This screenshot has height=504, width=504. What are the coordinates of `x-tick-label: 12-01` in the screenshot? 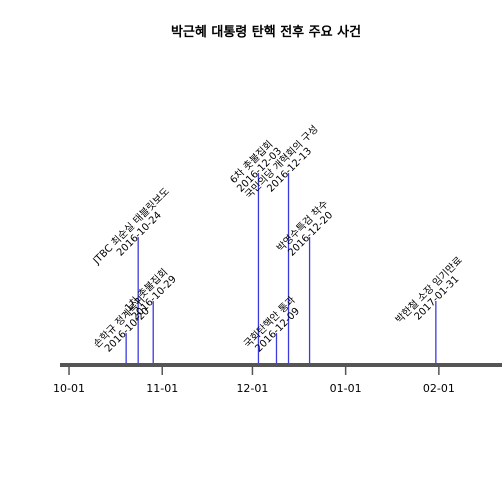 It's located at (252, 388).